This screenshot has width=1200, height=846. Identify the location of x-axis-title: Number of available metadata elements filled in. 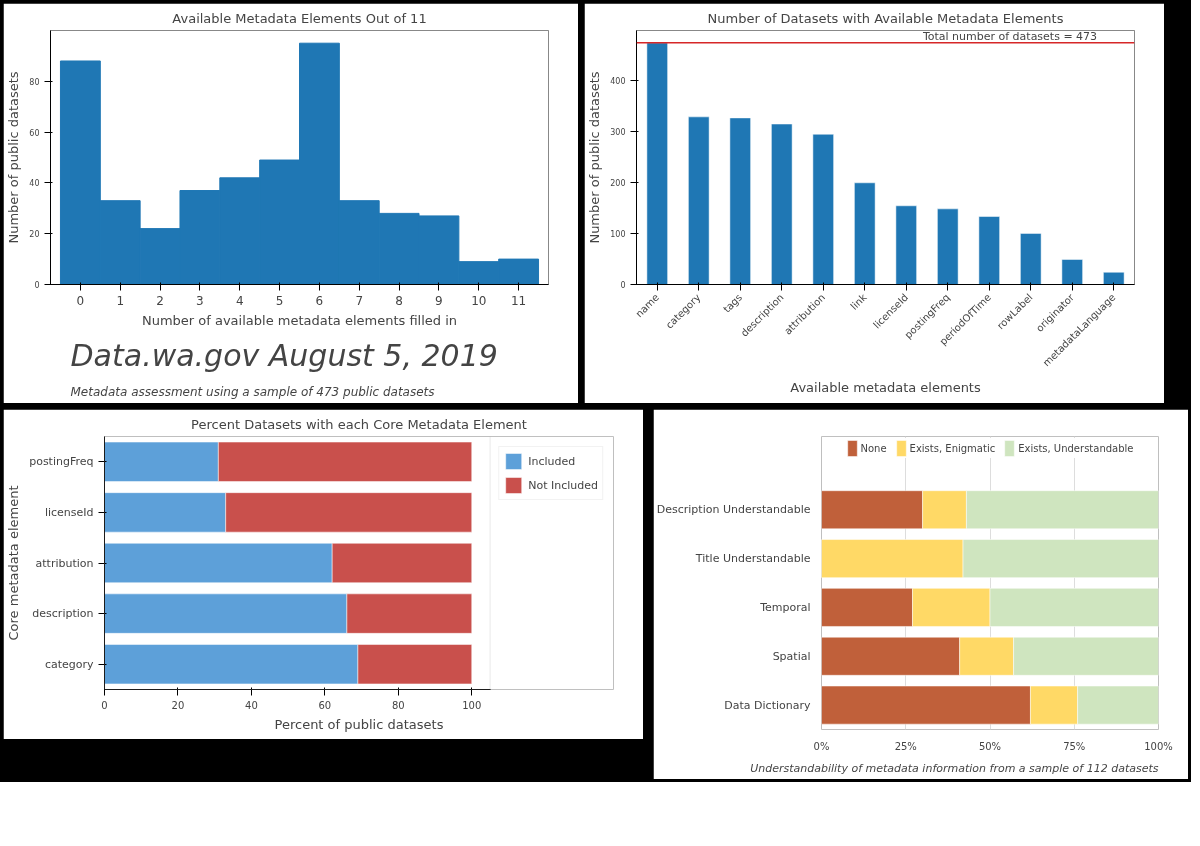
(299, 320).